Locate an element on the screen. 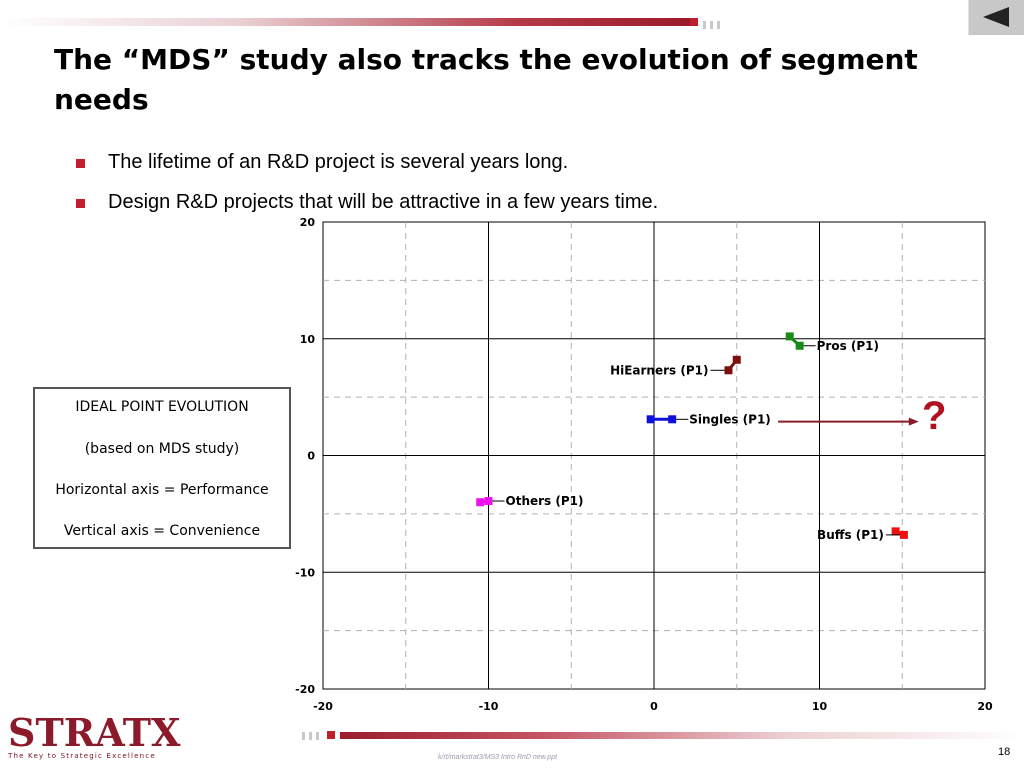 The width and height of the screenshot is (1024, 768). stratx-logo: STRATX is located at coordinates (94, 732).